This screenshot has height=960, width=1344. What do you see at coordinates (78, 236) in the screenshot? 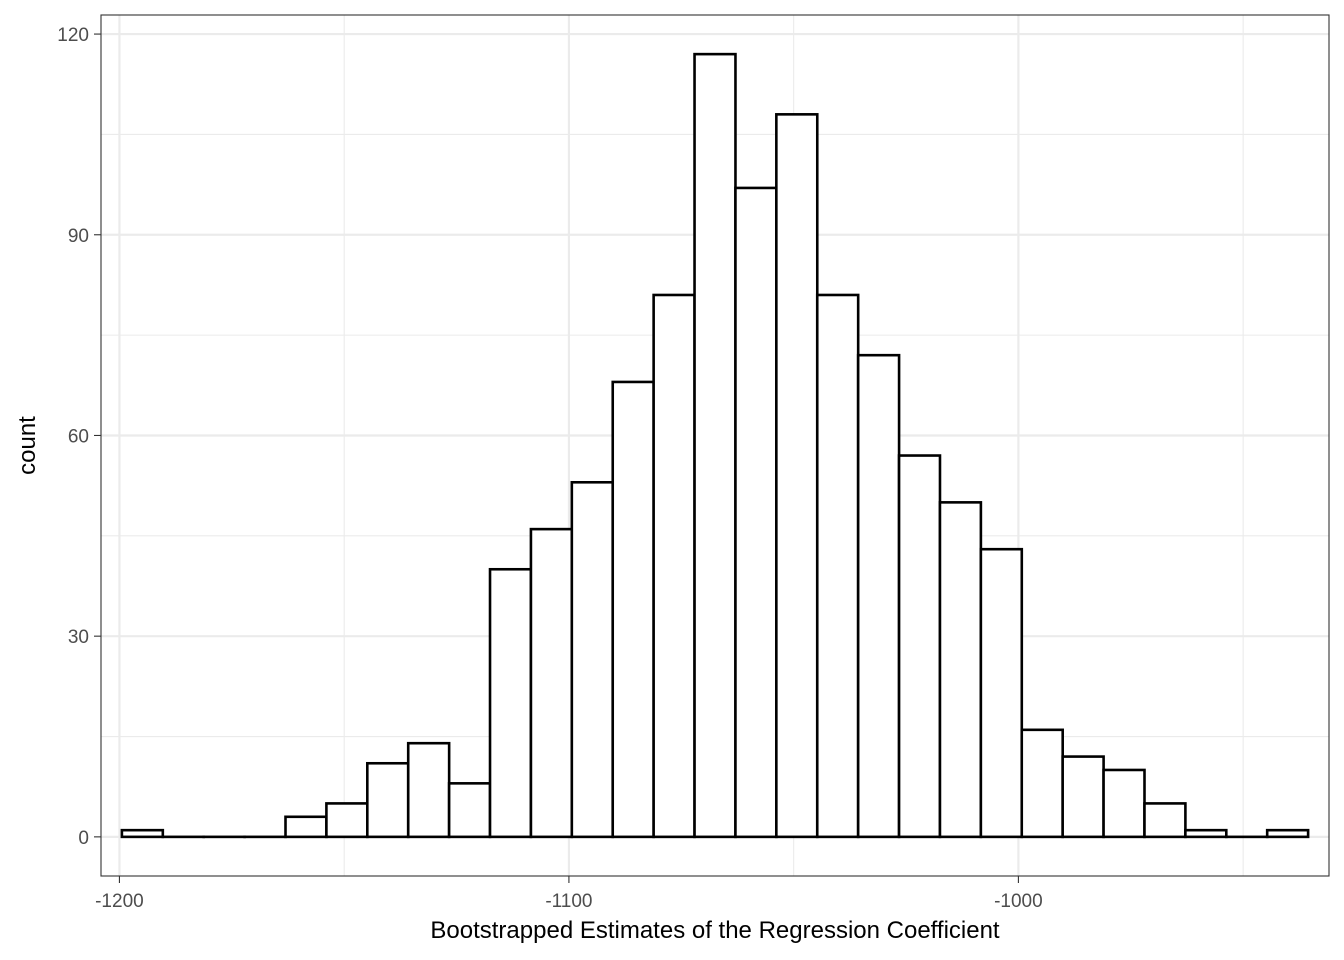
I see `y-tick-label: 90` at bounding box center [78, 236].